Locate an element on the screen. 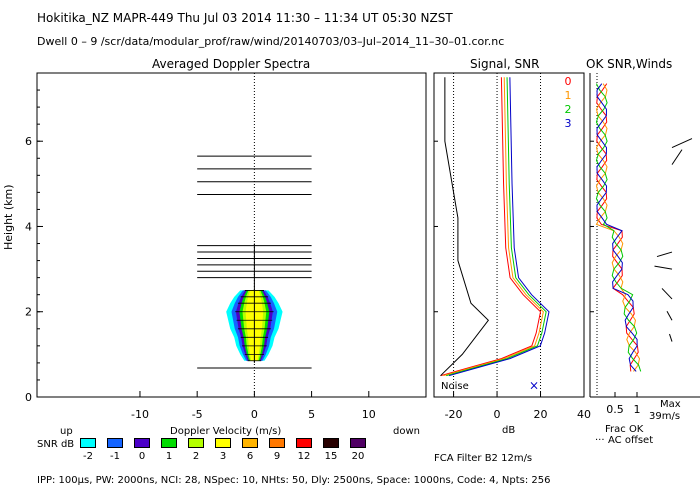  snr-legend-entry: 1 is located at coordinates (568, 95).